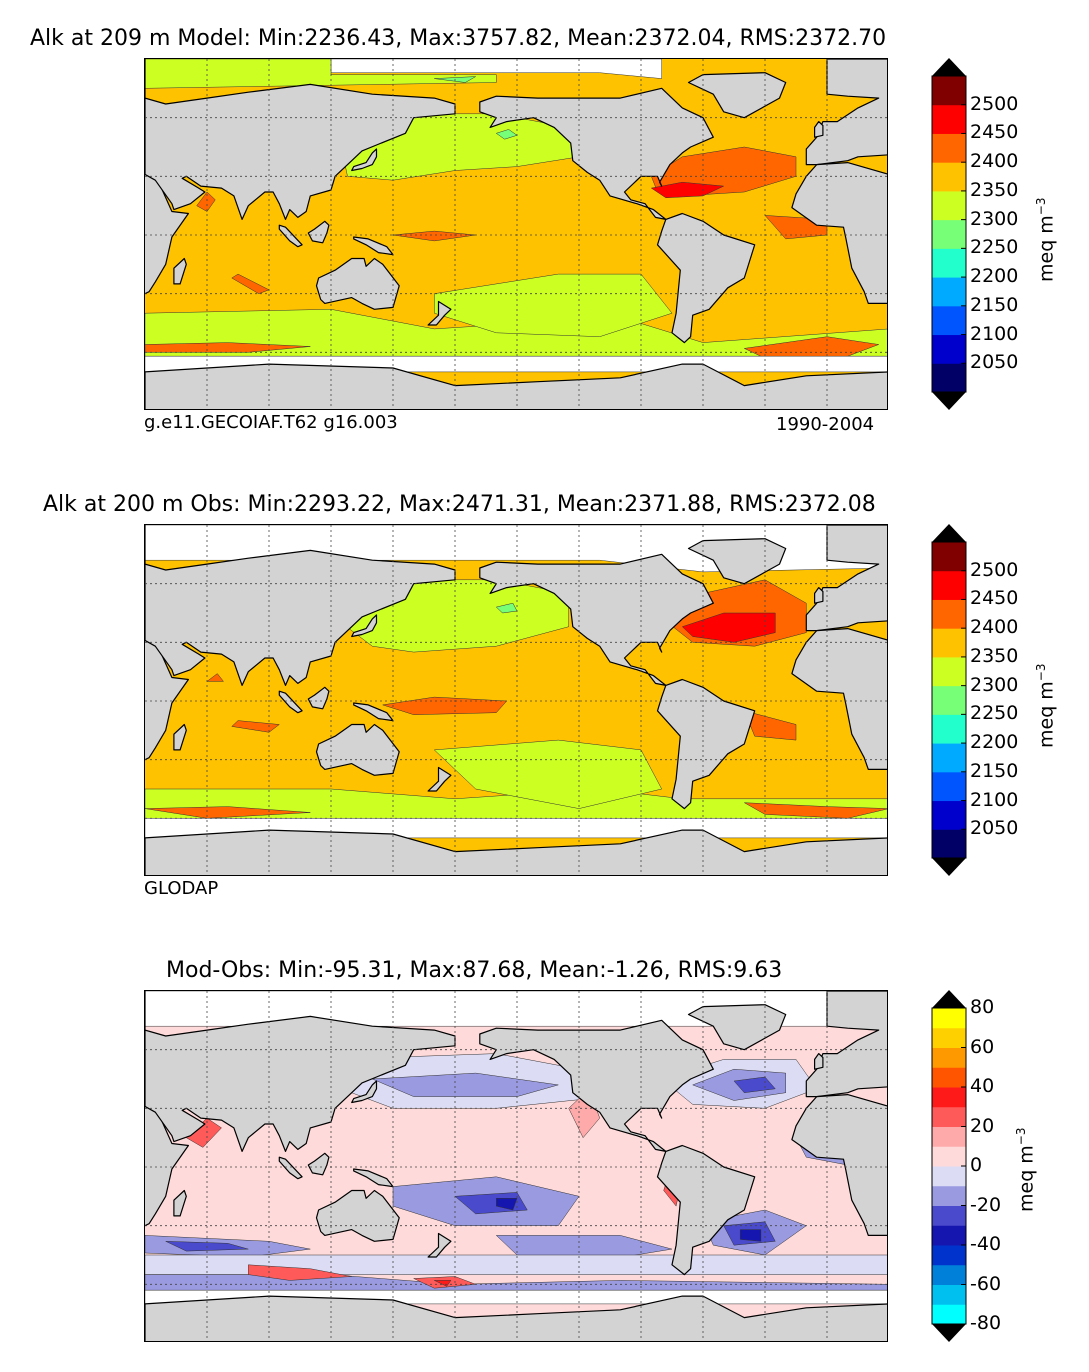 The image size is (1089, 1372). Describe the element at coordinates (982, 1046) in the screenshot. I see `colorbar-tick-label: 60` at that location.